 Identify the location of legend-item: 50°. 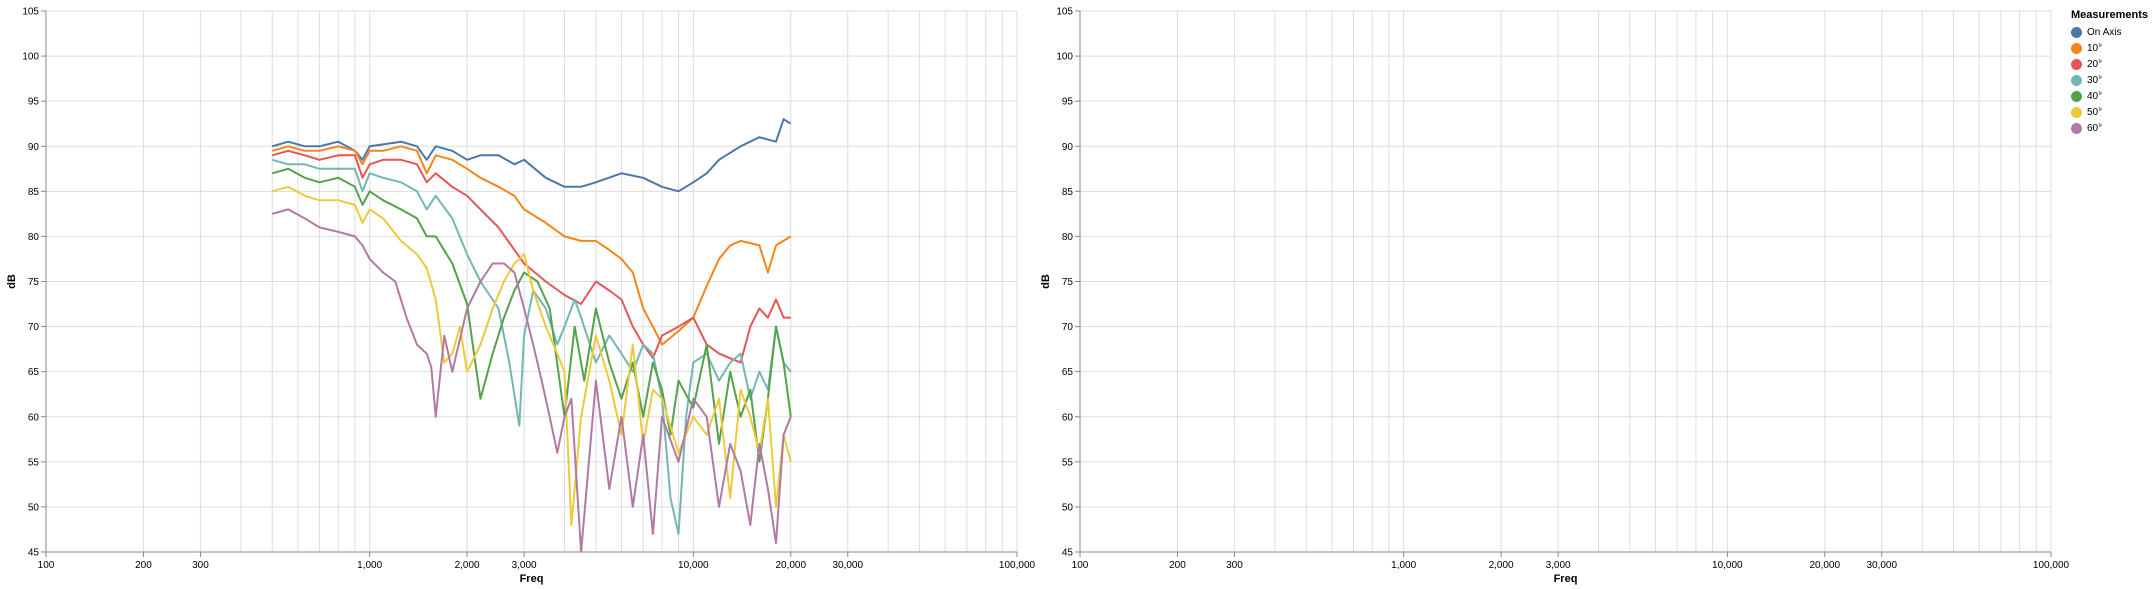
(2109, 112).